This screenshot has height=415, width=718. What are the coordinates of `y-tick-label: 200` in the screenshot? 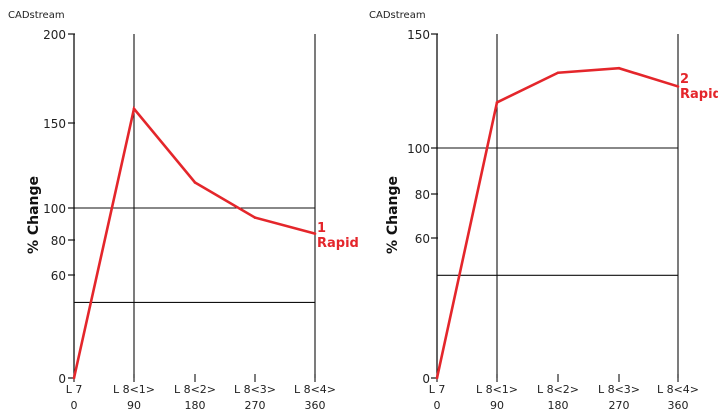 It's located at (54, 35).